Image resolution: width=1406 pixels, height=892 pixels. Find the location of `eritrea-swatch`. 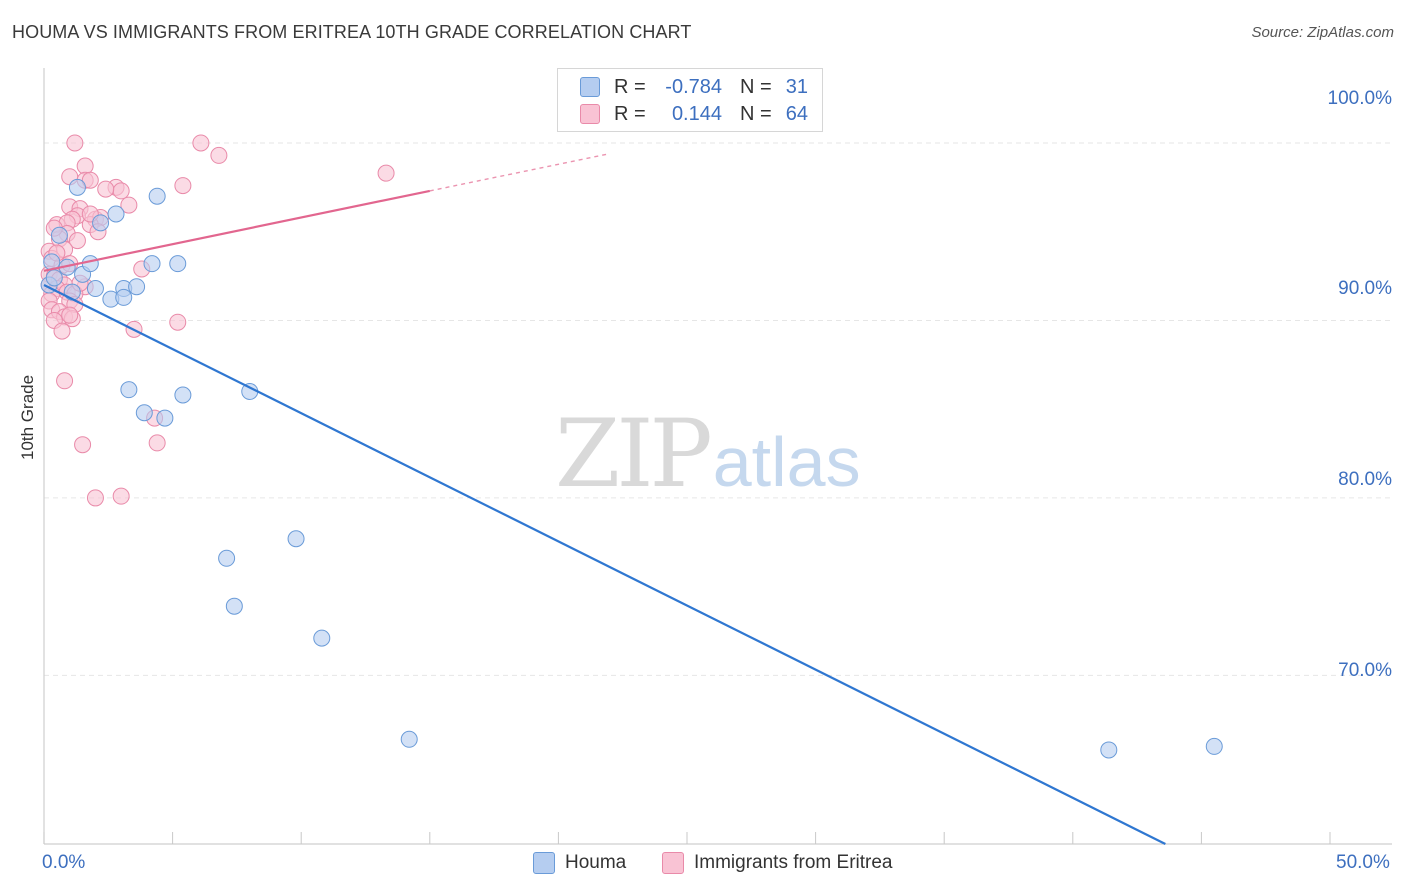

eritrea-swatch is located at coordinates (590, 114).